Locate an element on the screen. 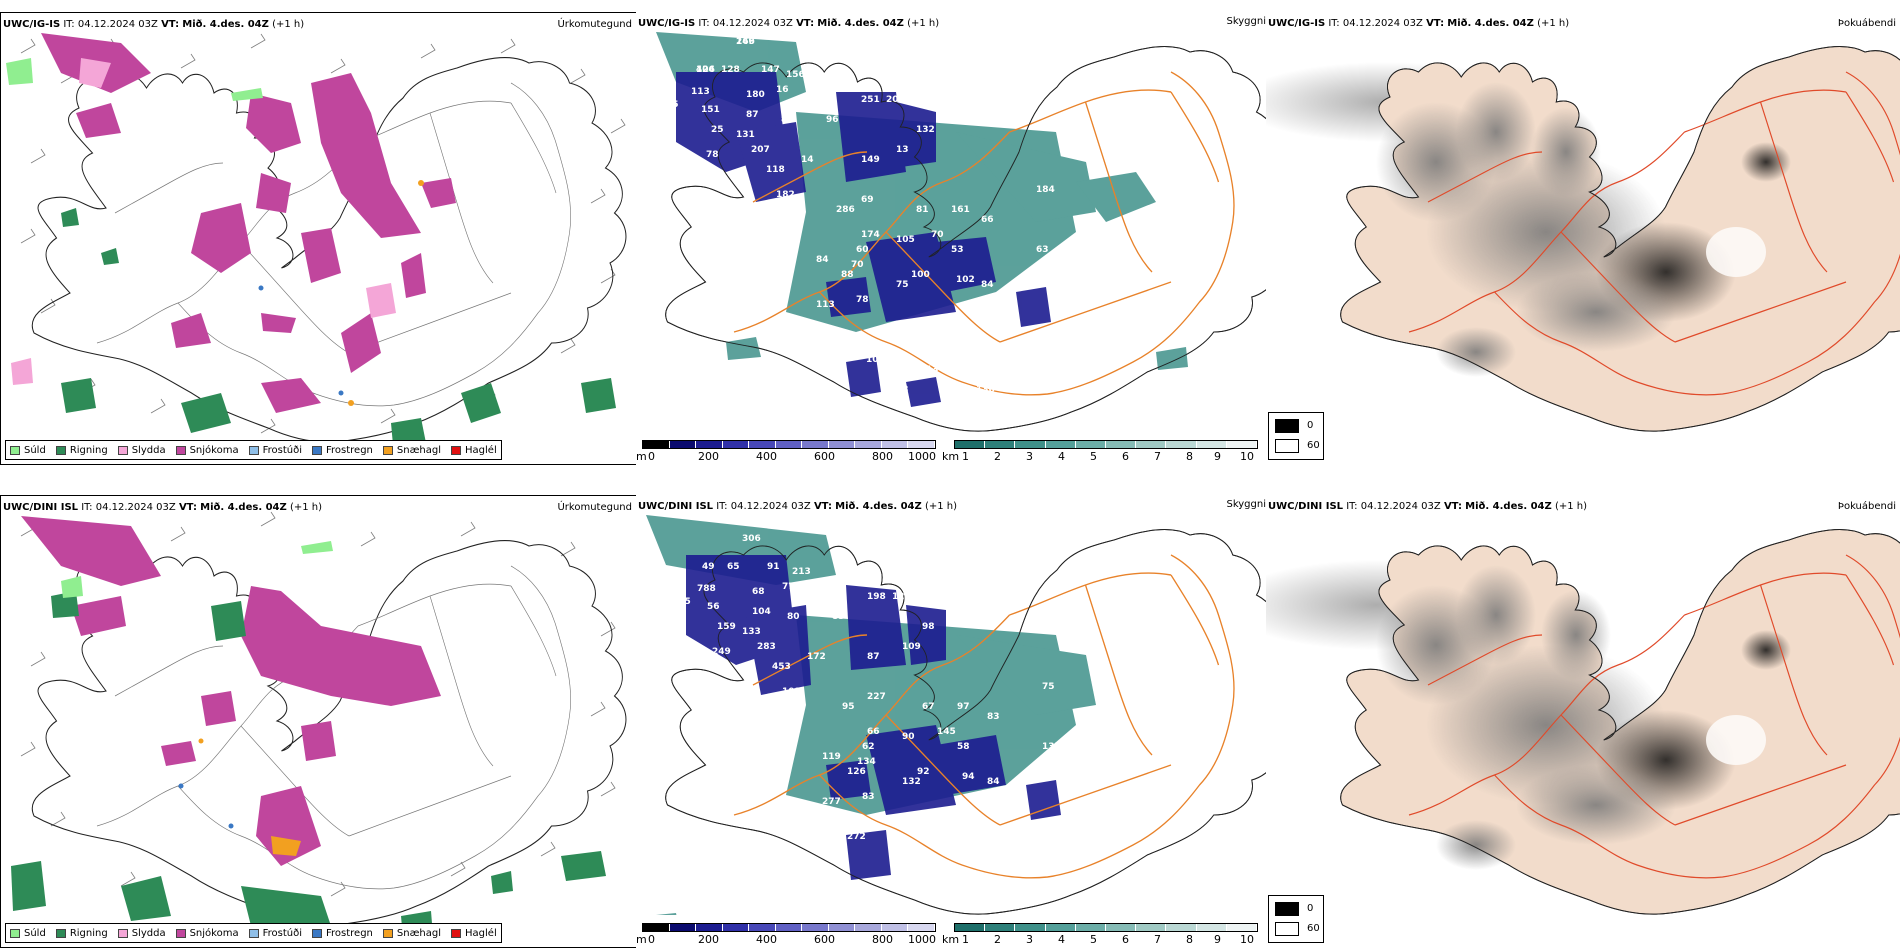 This screenshot has height=950, width=1900. visibility-value: 74 is located at coordinates (668, 619).